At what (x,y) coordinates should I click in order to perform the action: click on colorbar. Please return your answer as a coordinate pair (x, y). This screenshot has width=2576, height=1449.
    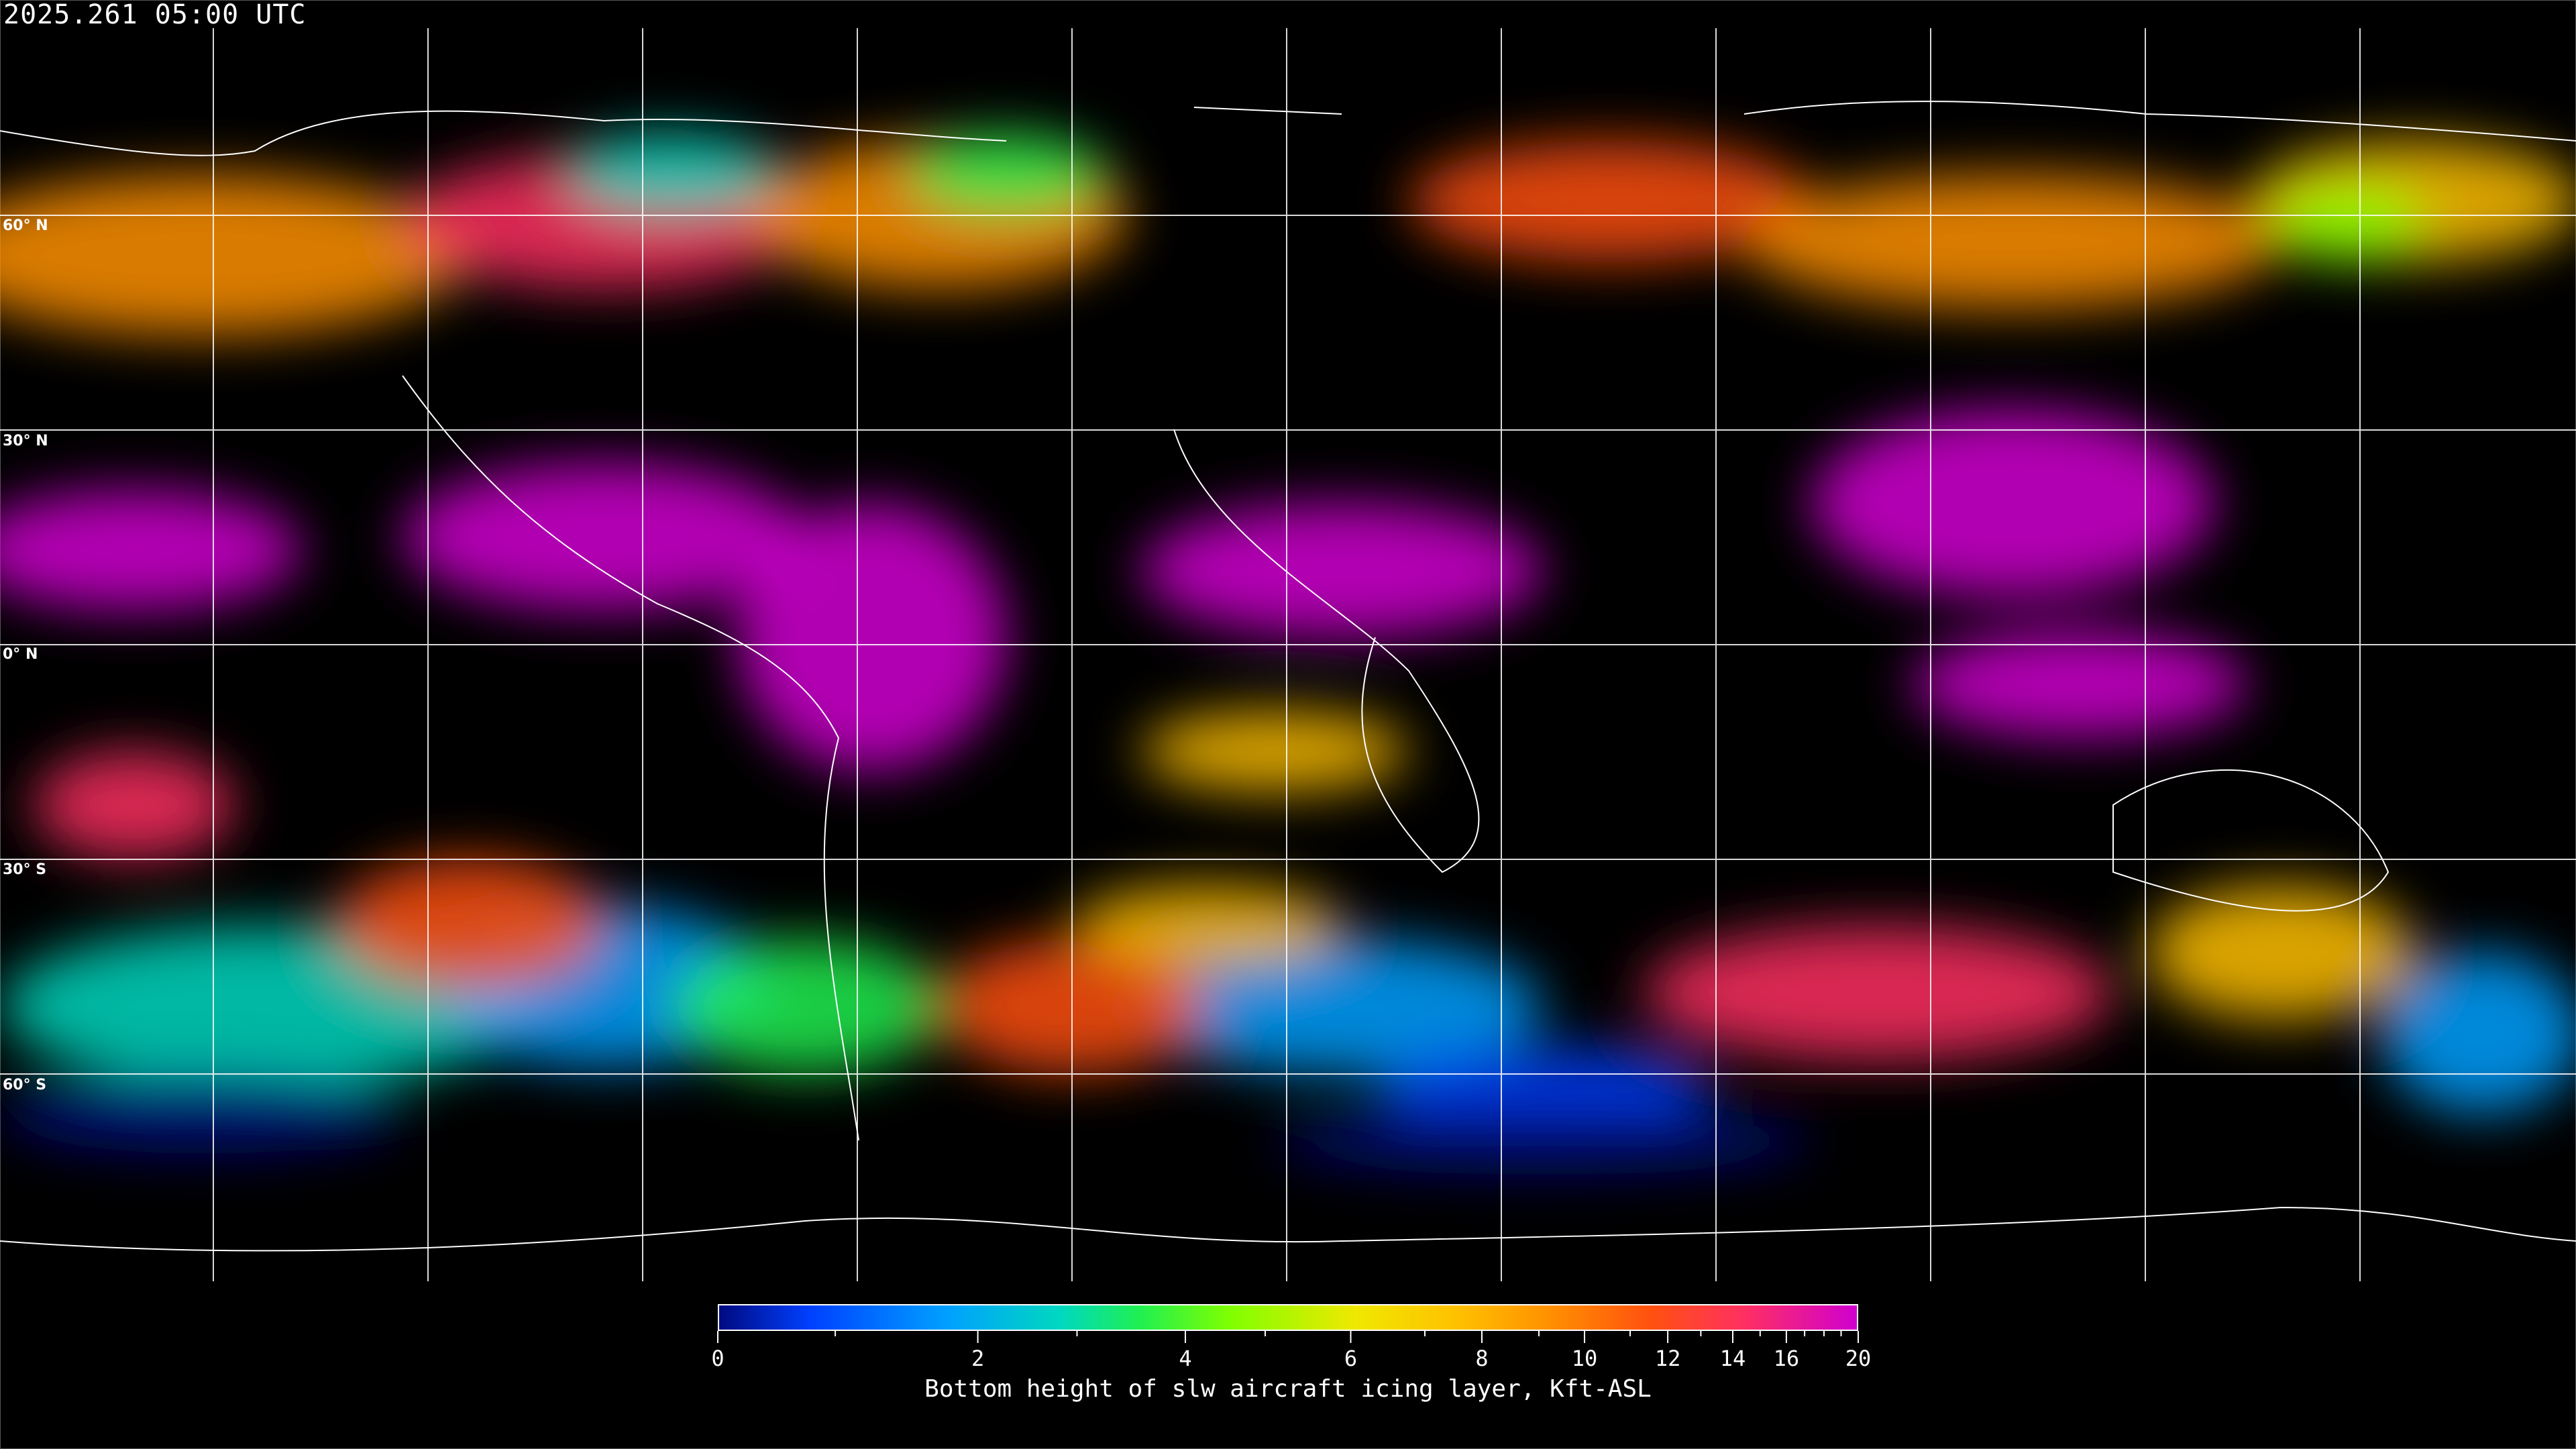
    Looking at the image, I should click on (1288, 1317).